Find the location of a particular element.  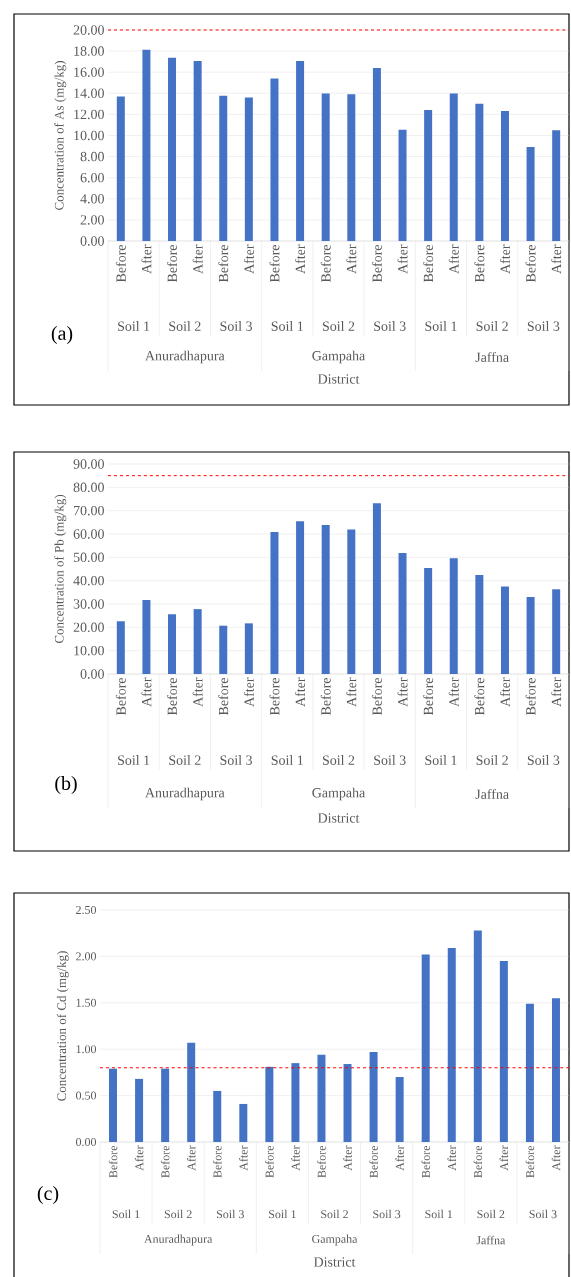

text: (c) is located at coordinates (48, 1195).